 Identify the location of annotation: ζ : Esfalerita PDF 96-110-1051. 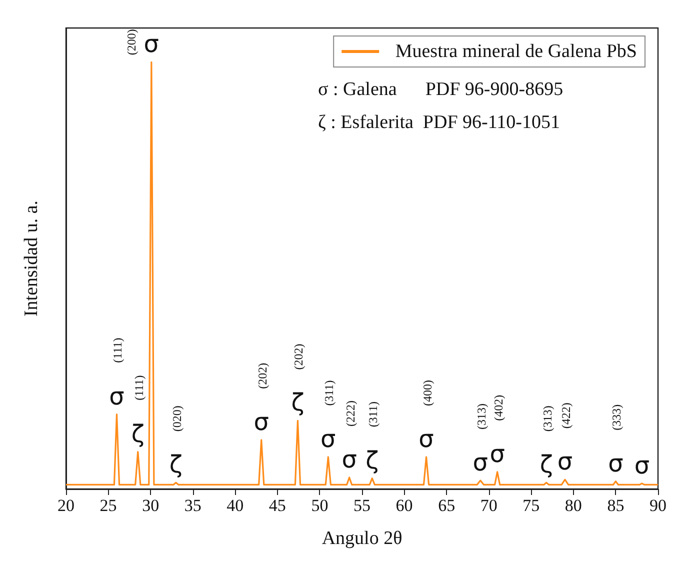
(439, 122).